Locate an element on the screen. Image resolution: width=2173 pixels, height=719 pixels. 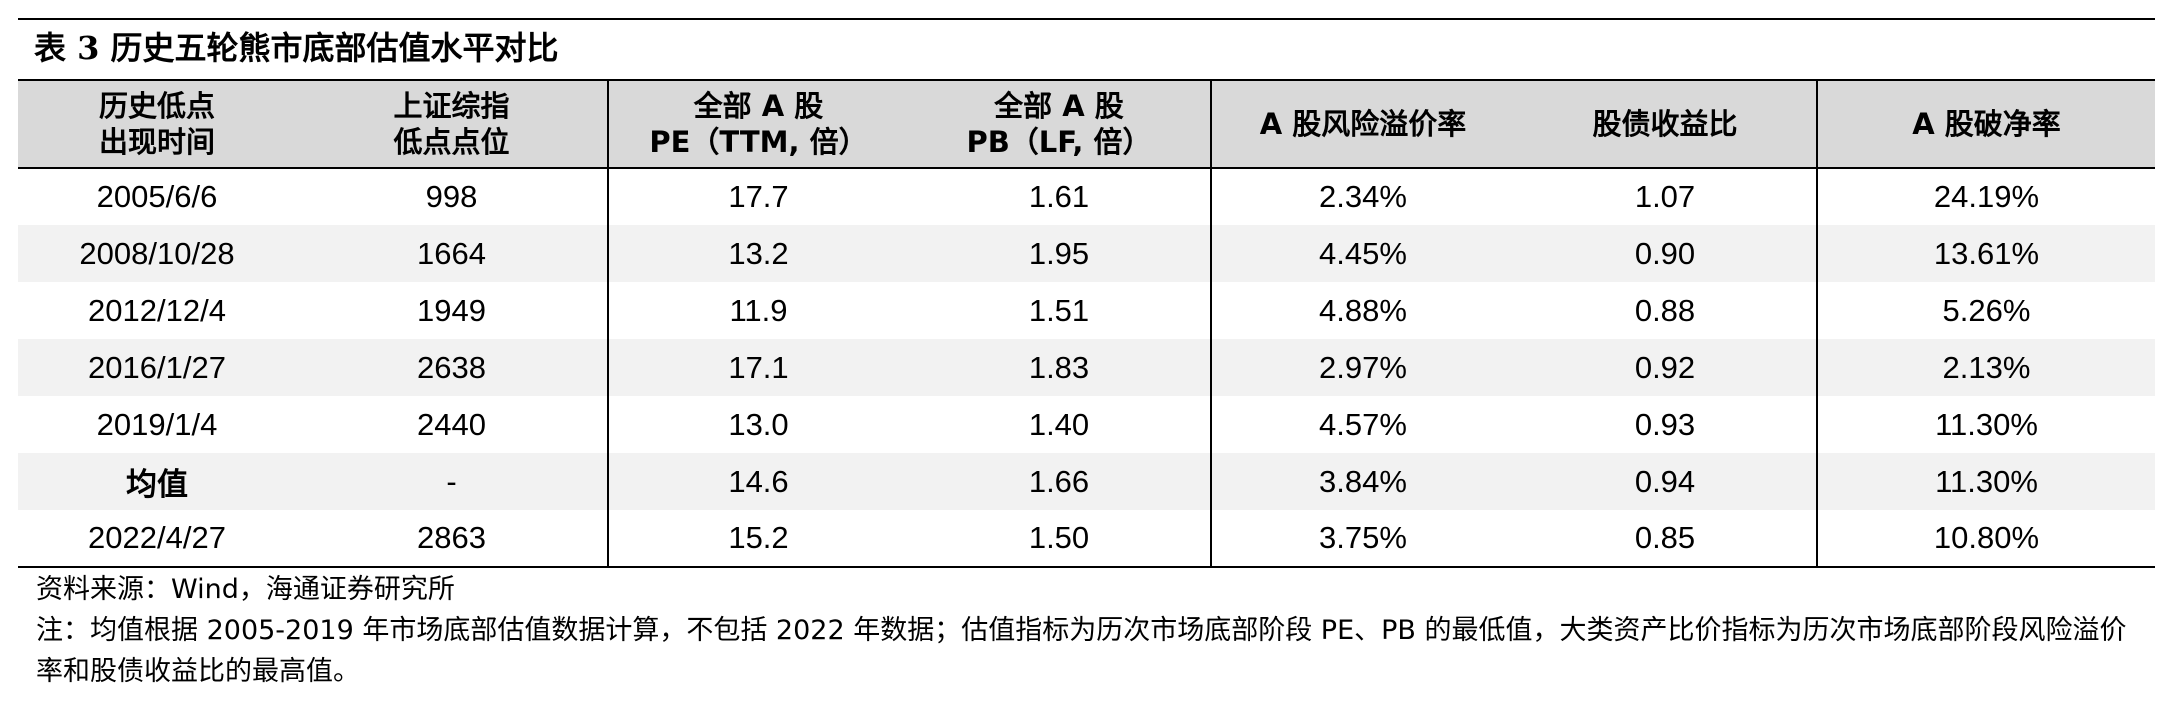
cell-date: 2012/12/4 is located at coordinates (157, 310).